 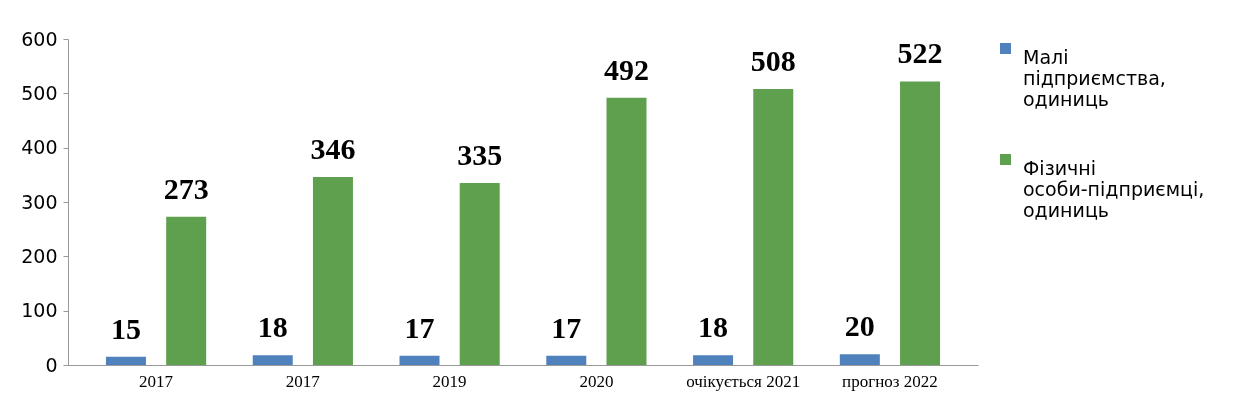 What do you see at coordinates (39, 92) in the screenshot?
I see `y-tick-label: 500` at bounding box center [39, 92].